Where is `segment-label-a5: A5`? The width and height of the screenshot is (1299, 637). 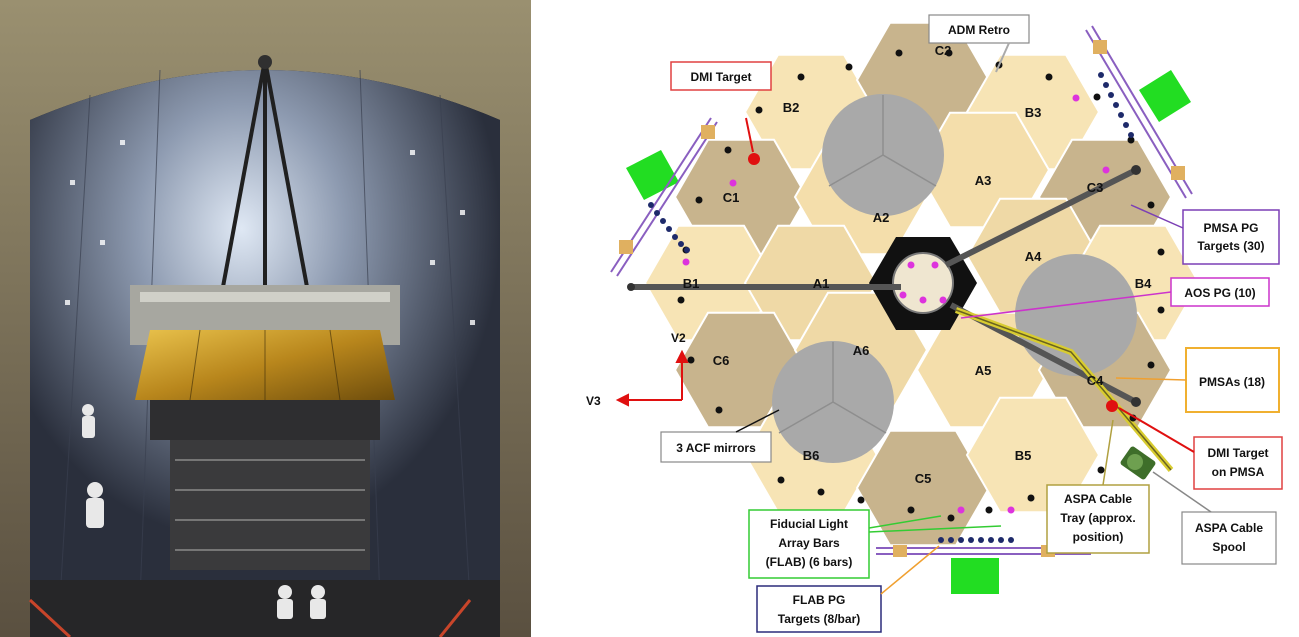
segment-label-a5: A5 is located at coordinates (983, 370).